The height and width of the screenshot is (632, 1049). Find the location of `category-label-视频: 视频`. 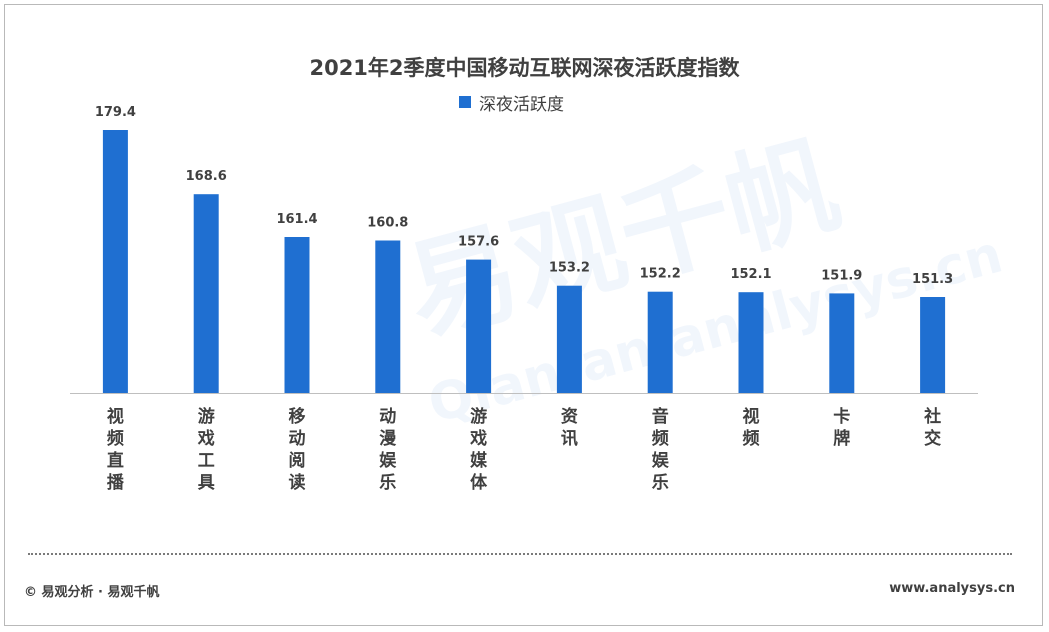

category-label-视频: 视频 is located at coordinates (751, 427).